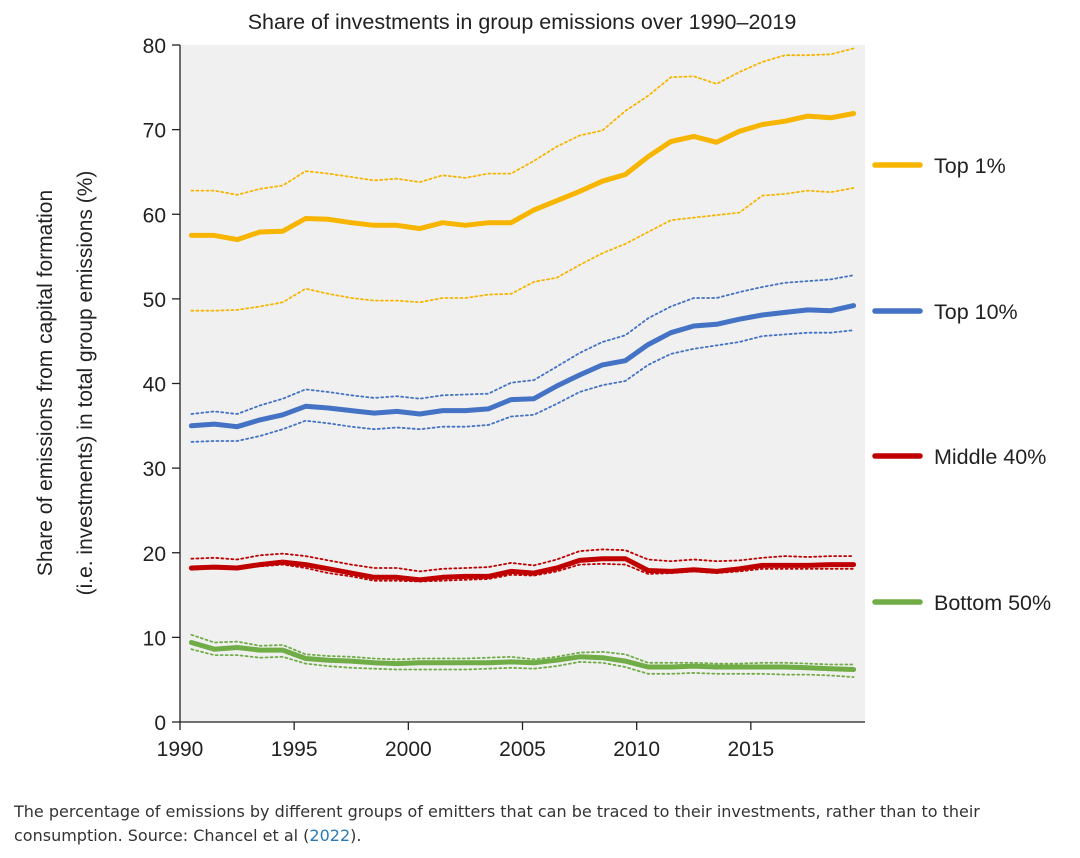 The height and width of the screenshot is (858, 1080). What do you see at coordinates (522, 749) in the screenshot?
I see `x-tick-label: 2005` at bounding box center [522, 749].